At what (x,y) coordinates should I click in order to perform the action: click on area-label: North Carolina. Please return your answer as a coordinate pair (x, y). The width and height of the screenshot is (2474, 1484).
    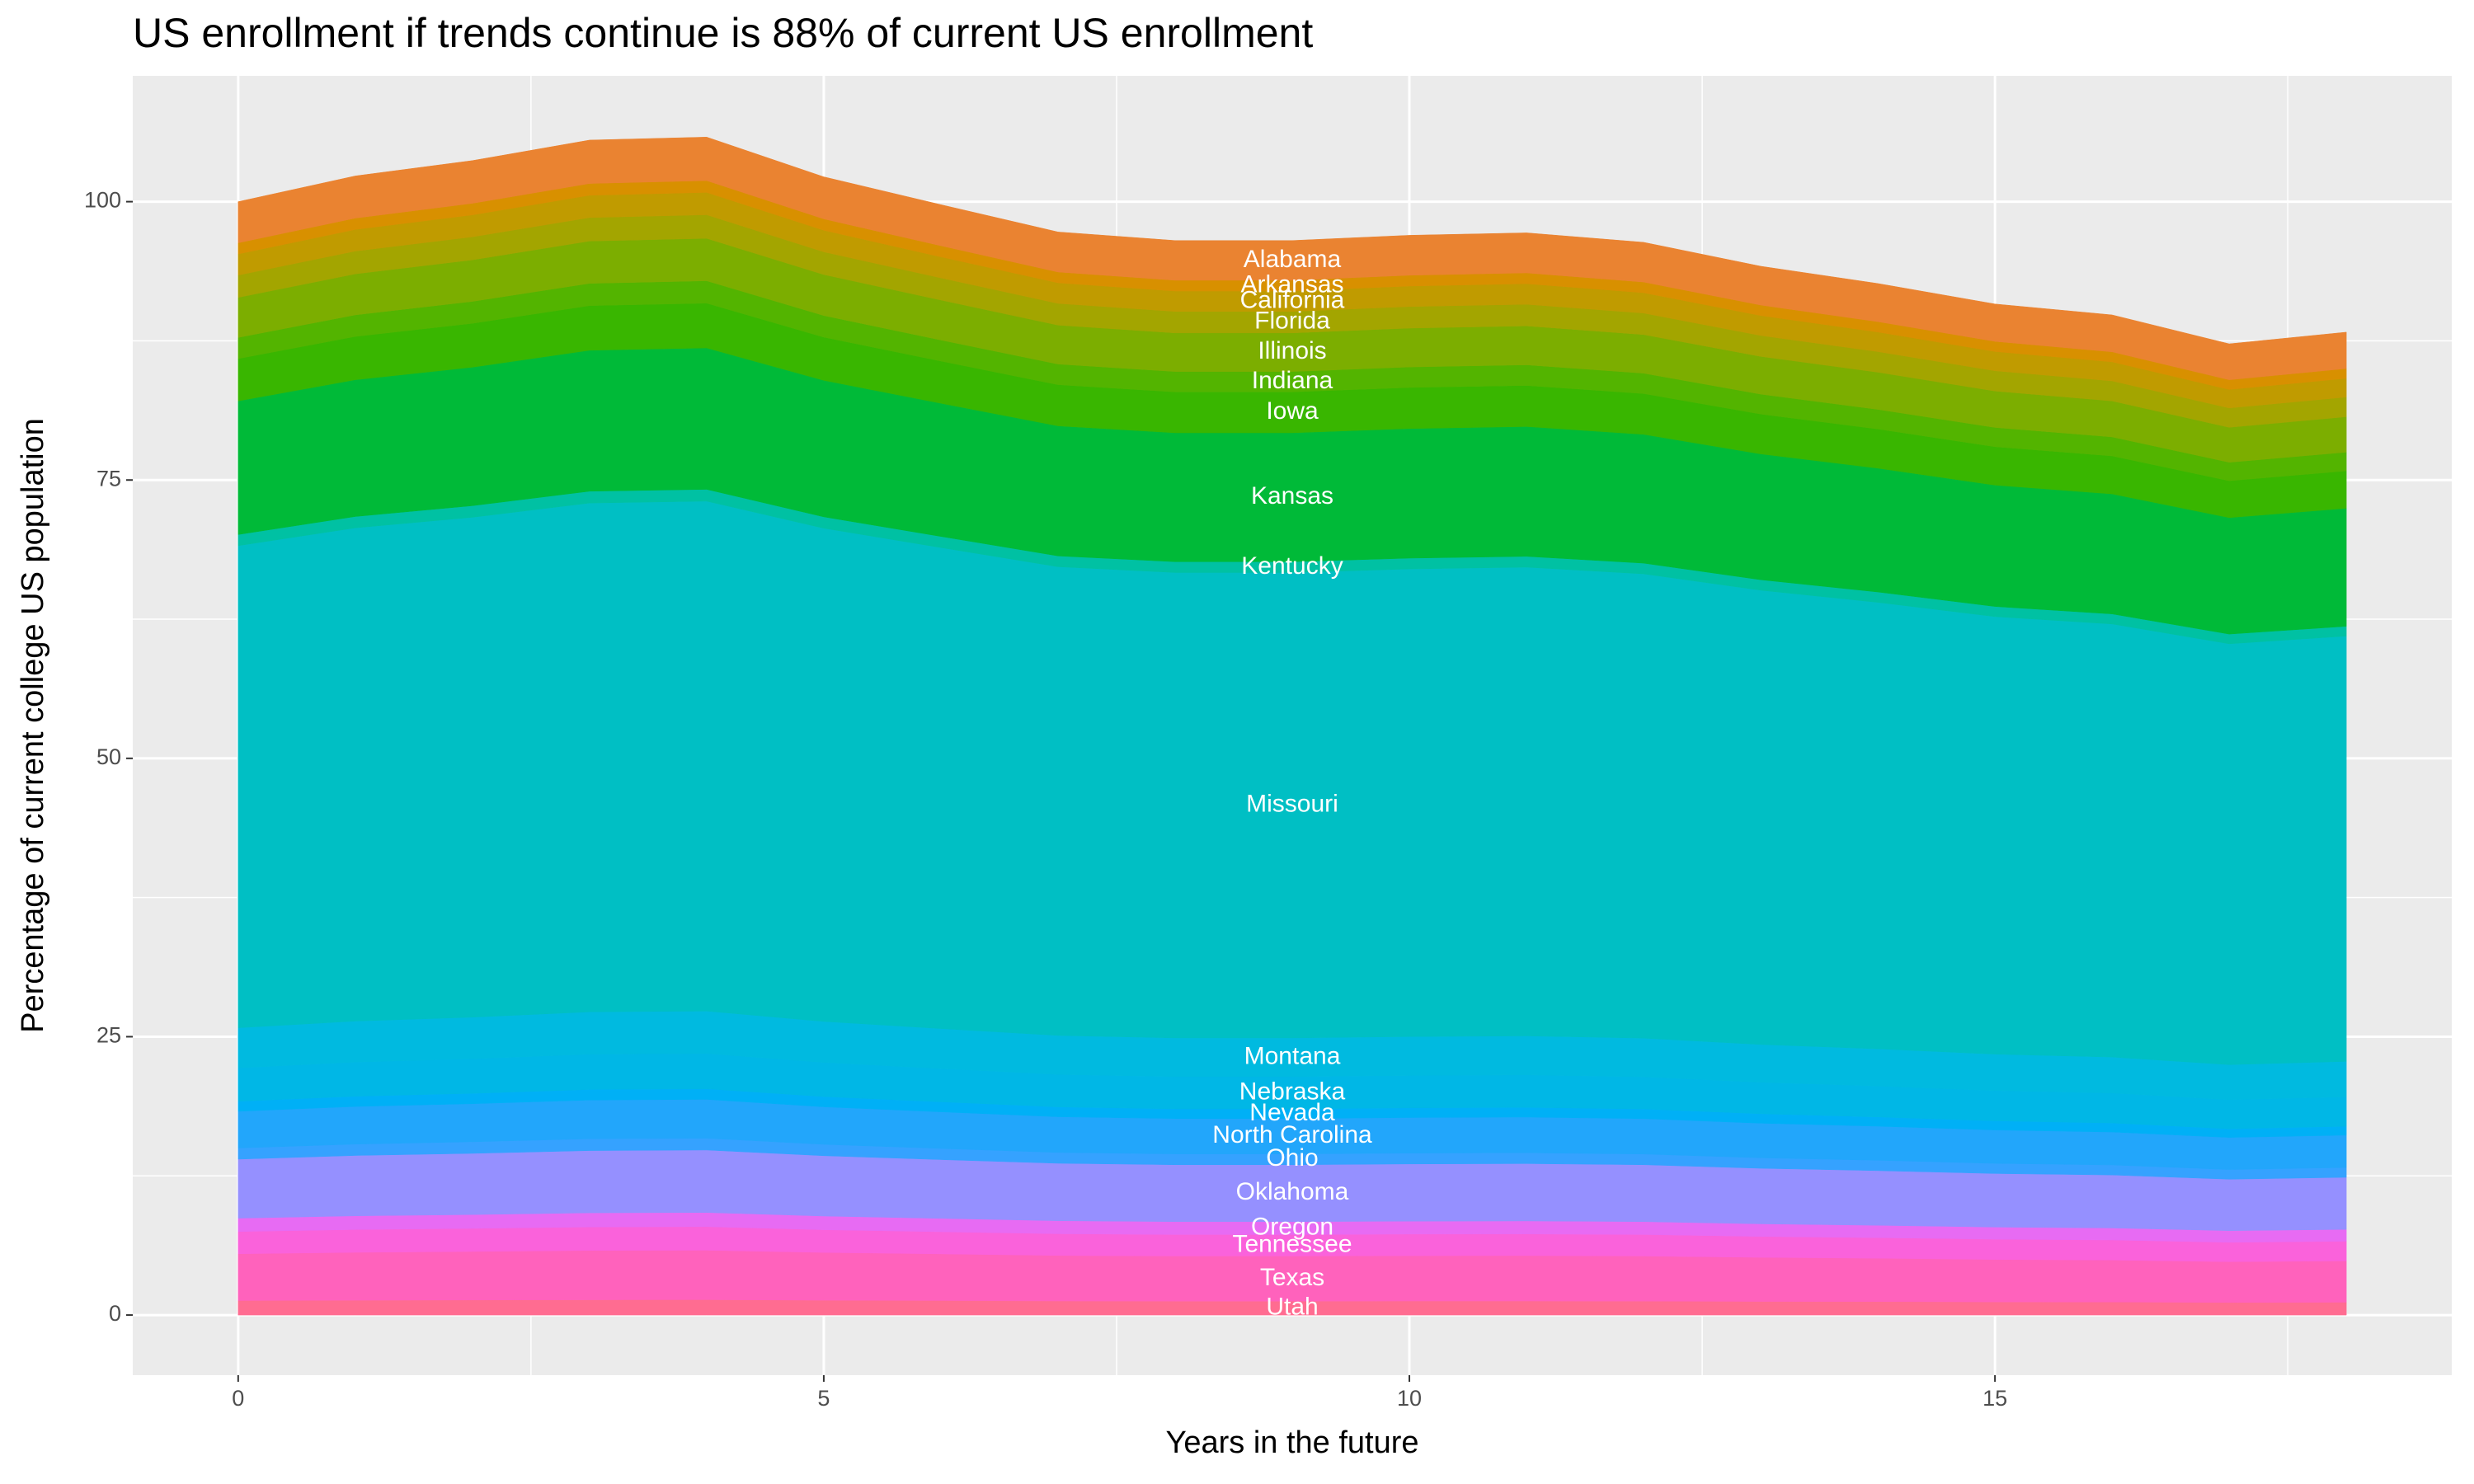
    Looking at the image, I should click on (1292, 1134).